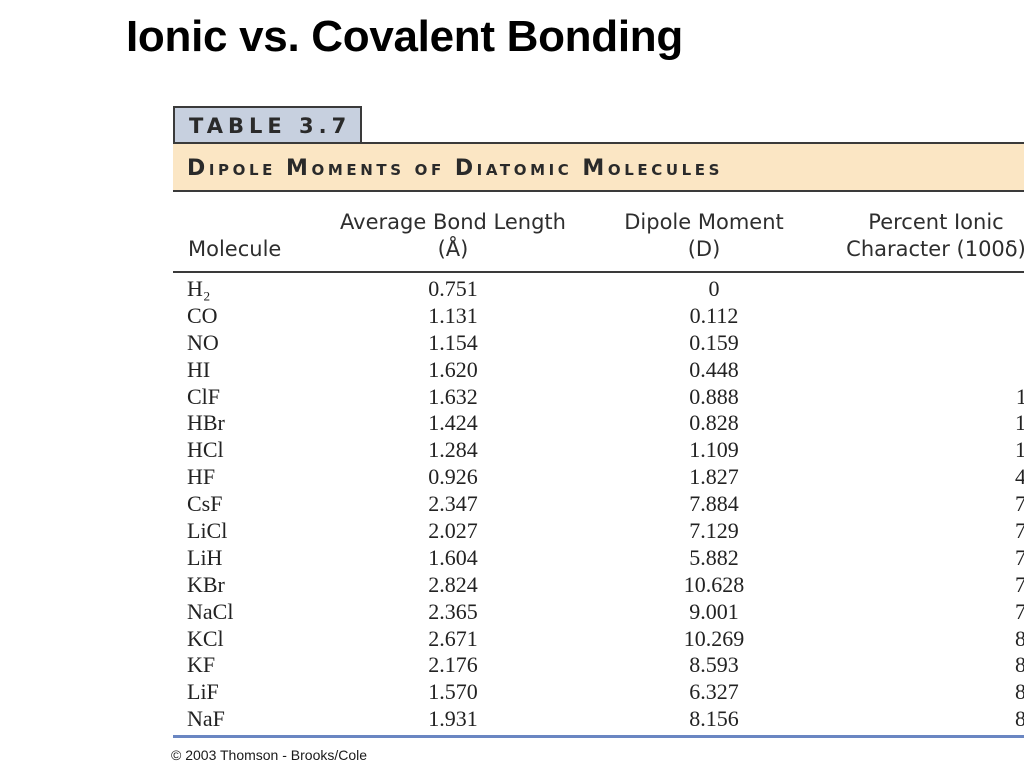  I want to click on caption-word: of, so click(429, 168).